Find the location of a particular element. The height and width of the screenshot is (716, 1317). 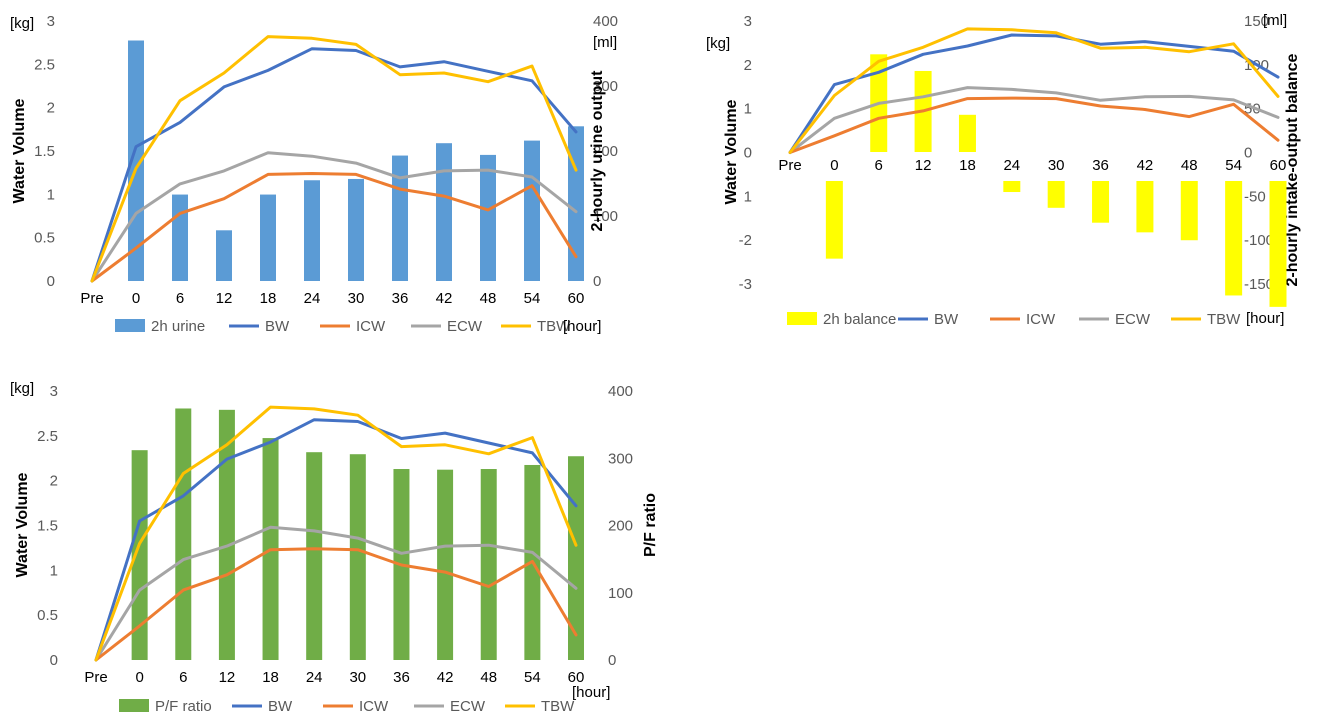

legend: 2h balance BW ICW ECW TBW is located at coordinates (1014, 319).